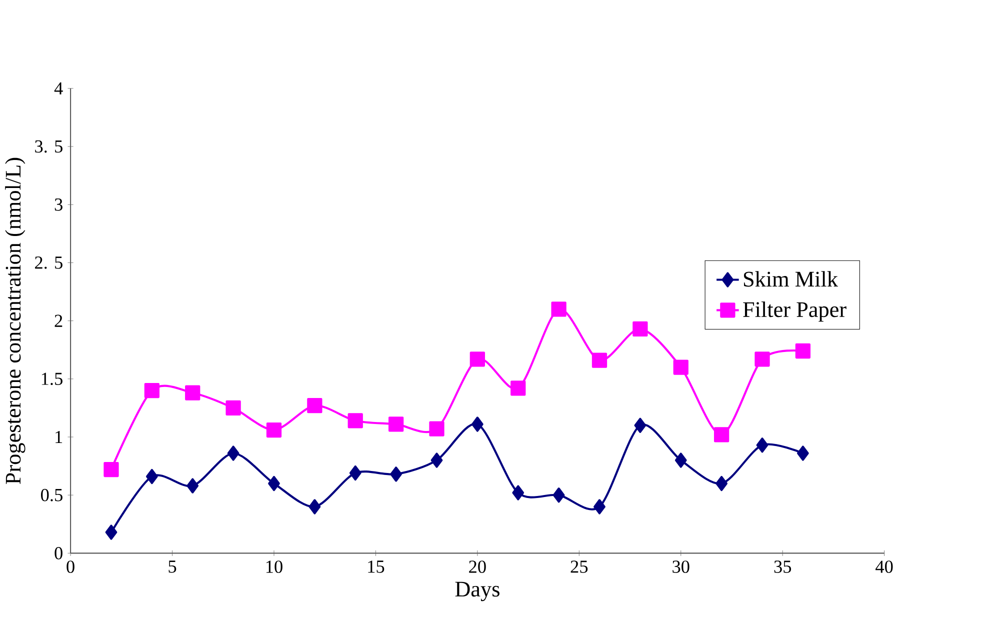  Describe the element at coordinates (52, 378) in the screenshot. I see `y-tick-label: 1.5` at that location.